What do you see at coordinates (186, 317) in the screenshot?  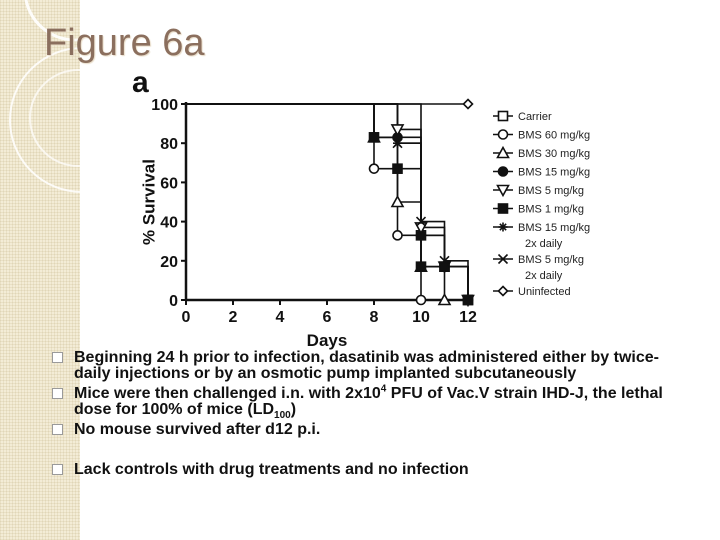 I see `x-tick-label: 0` at bounding box center [186, 317].